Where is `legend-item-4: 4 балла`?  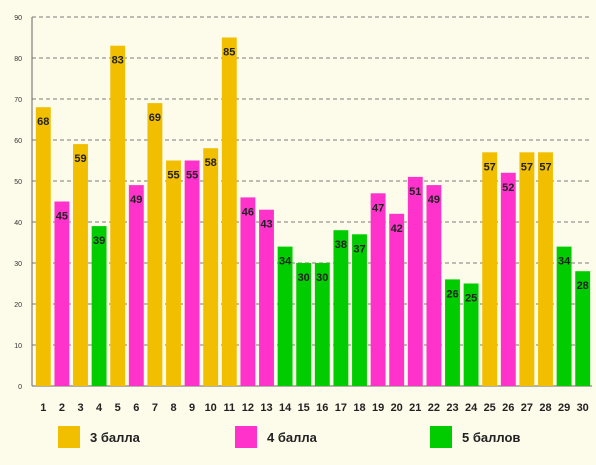
legend-item-4: 4 балла is located at coordinates (276, 437).